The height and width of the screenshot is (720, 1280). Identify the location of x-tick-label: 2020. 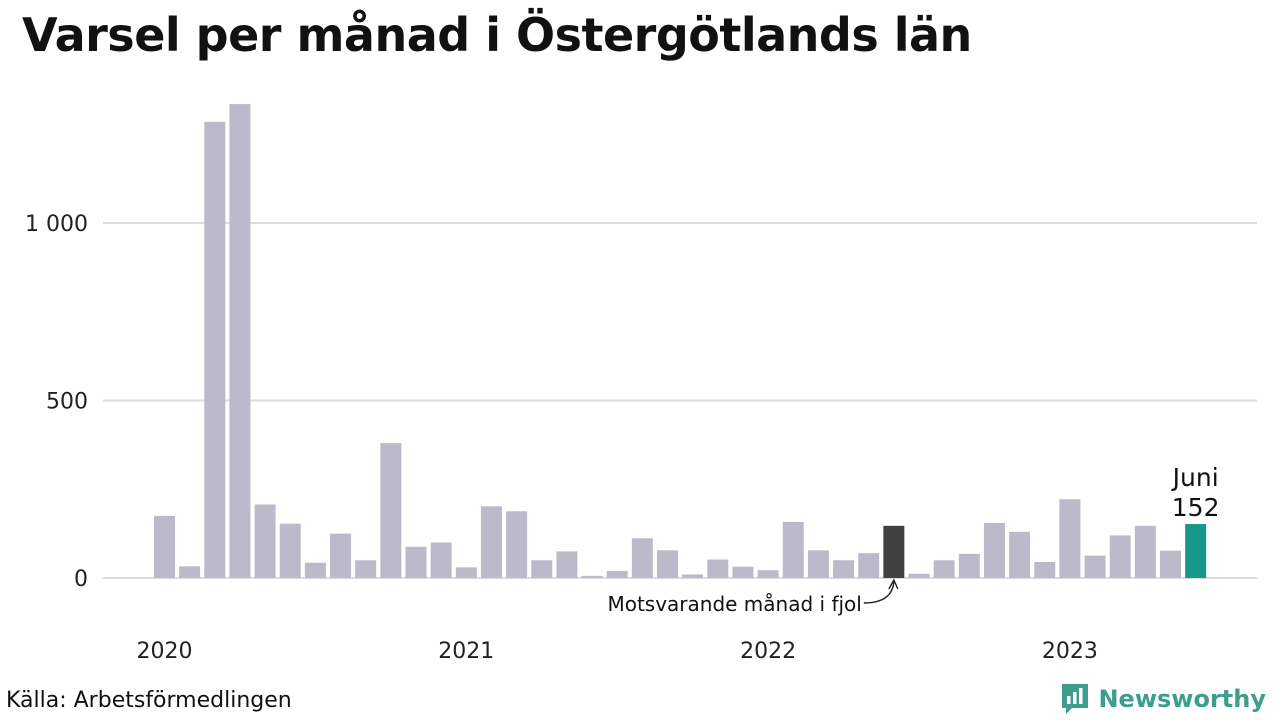
(165, 651).